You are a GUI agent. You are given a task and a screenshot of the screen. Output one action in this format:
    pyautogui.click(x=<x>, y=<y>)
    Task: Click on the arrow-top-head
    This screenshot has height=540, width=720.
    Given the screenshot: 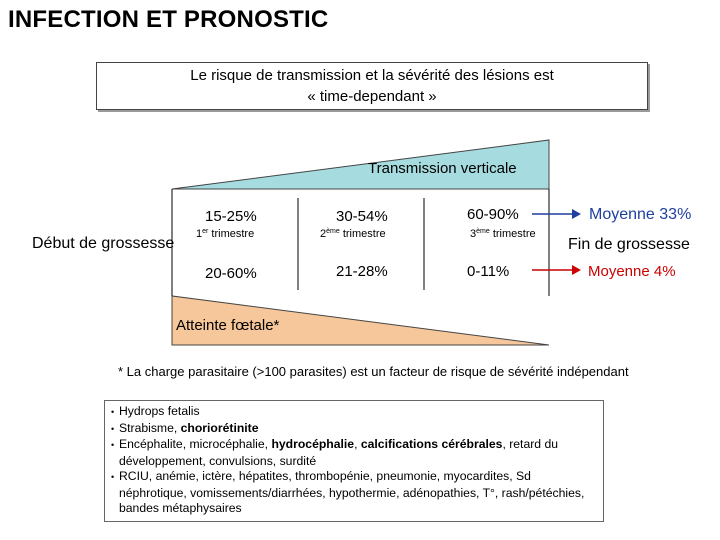 What is the action you would take?
    pyautogui.click(x=576, y=214)
    